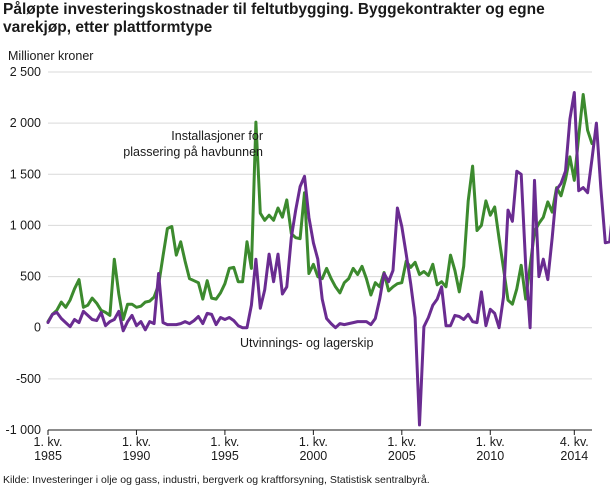  I want to click on y-axis-unit-label: Millioner kroner, so click(51, 56).